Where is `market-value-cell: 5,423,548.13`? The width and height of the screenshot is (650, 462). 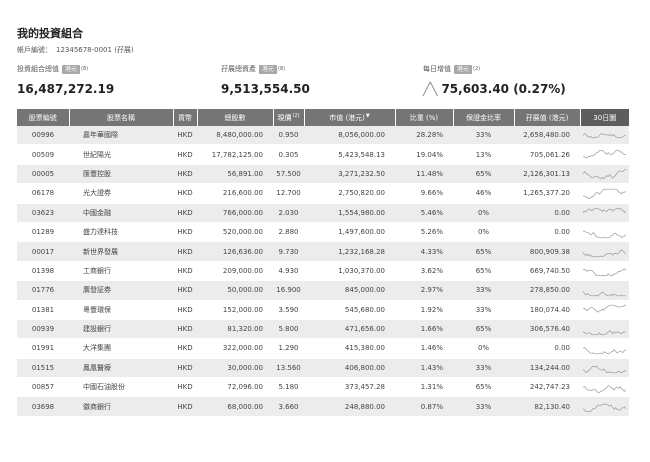 market-value-cell: 5,423,548.13 is located at coordinates (349, 154).